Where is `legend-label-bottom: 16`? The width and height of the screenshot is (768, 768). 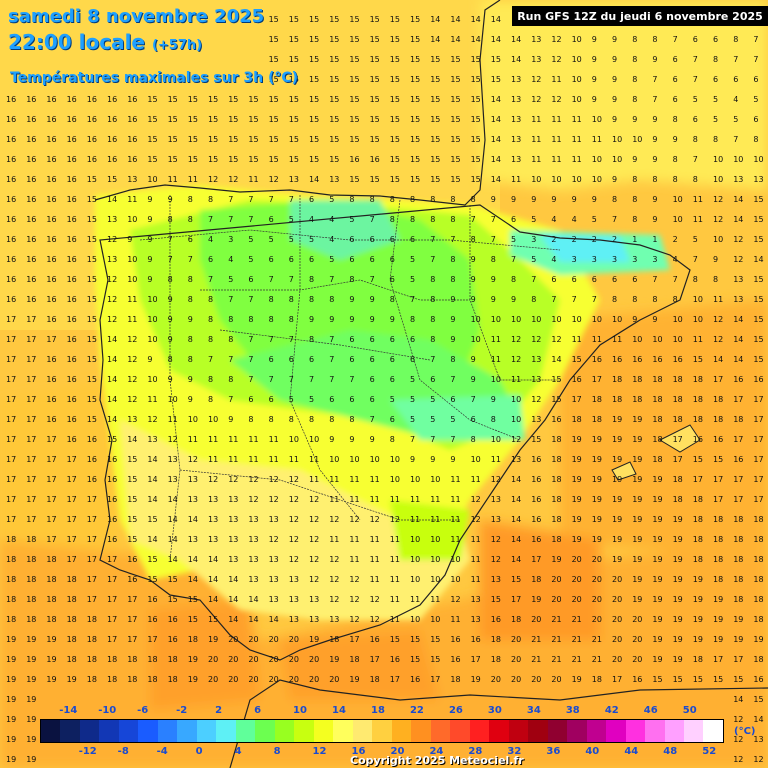 legend-label-bottom: 16 is located at coordinates (358, 751).